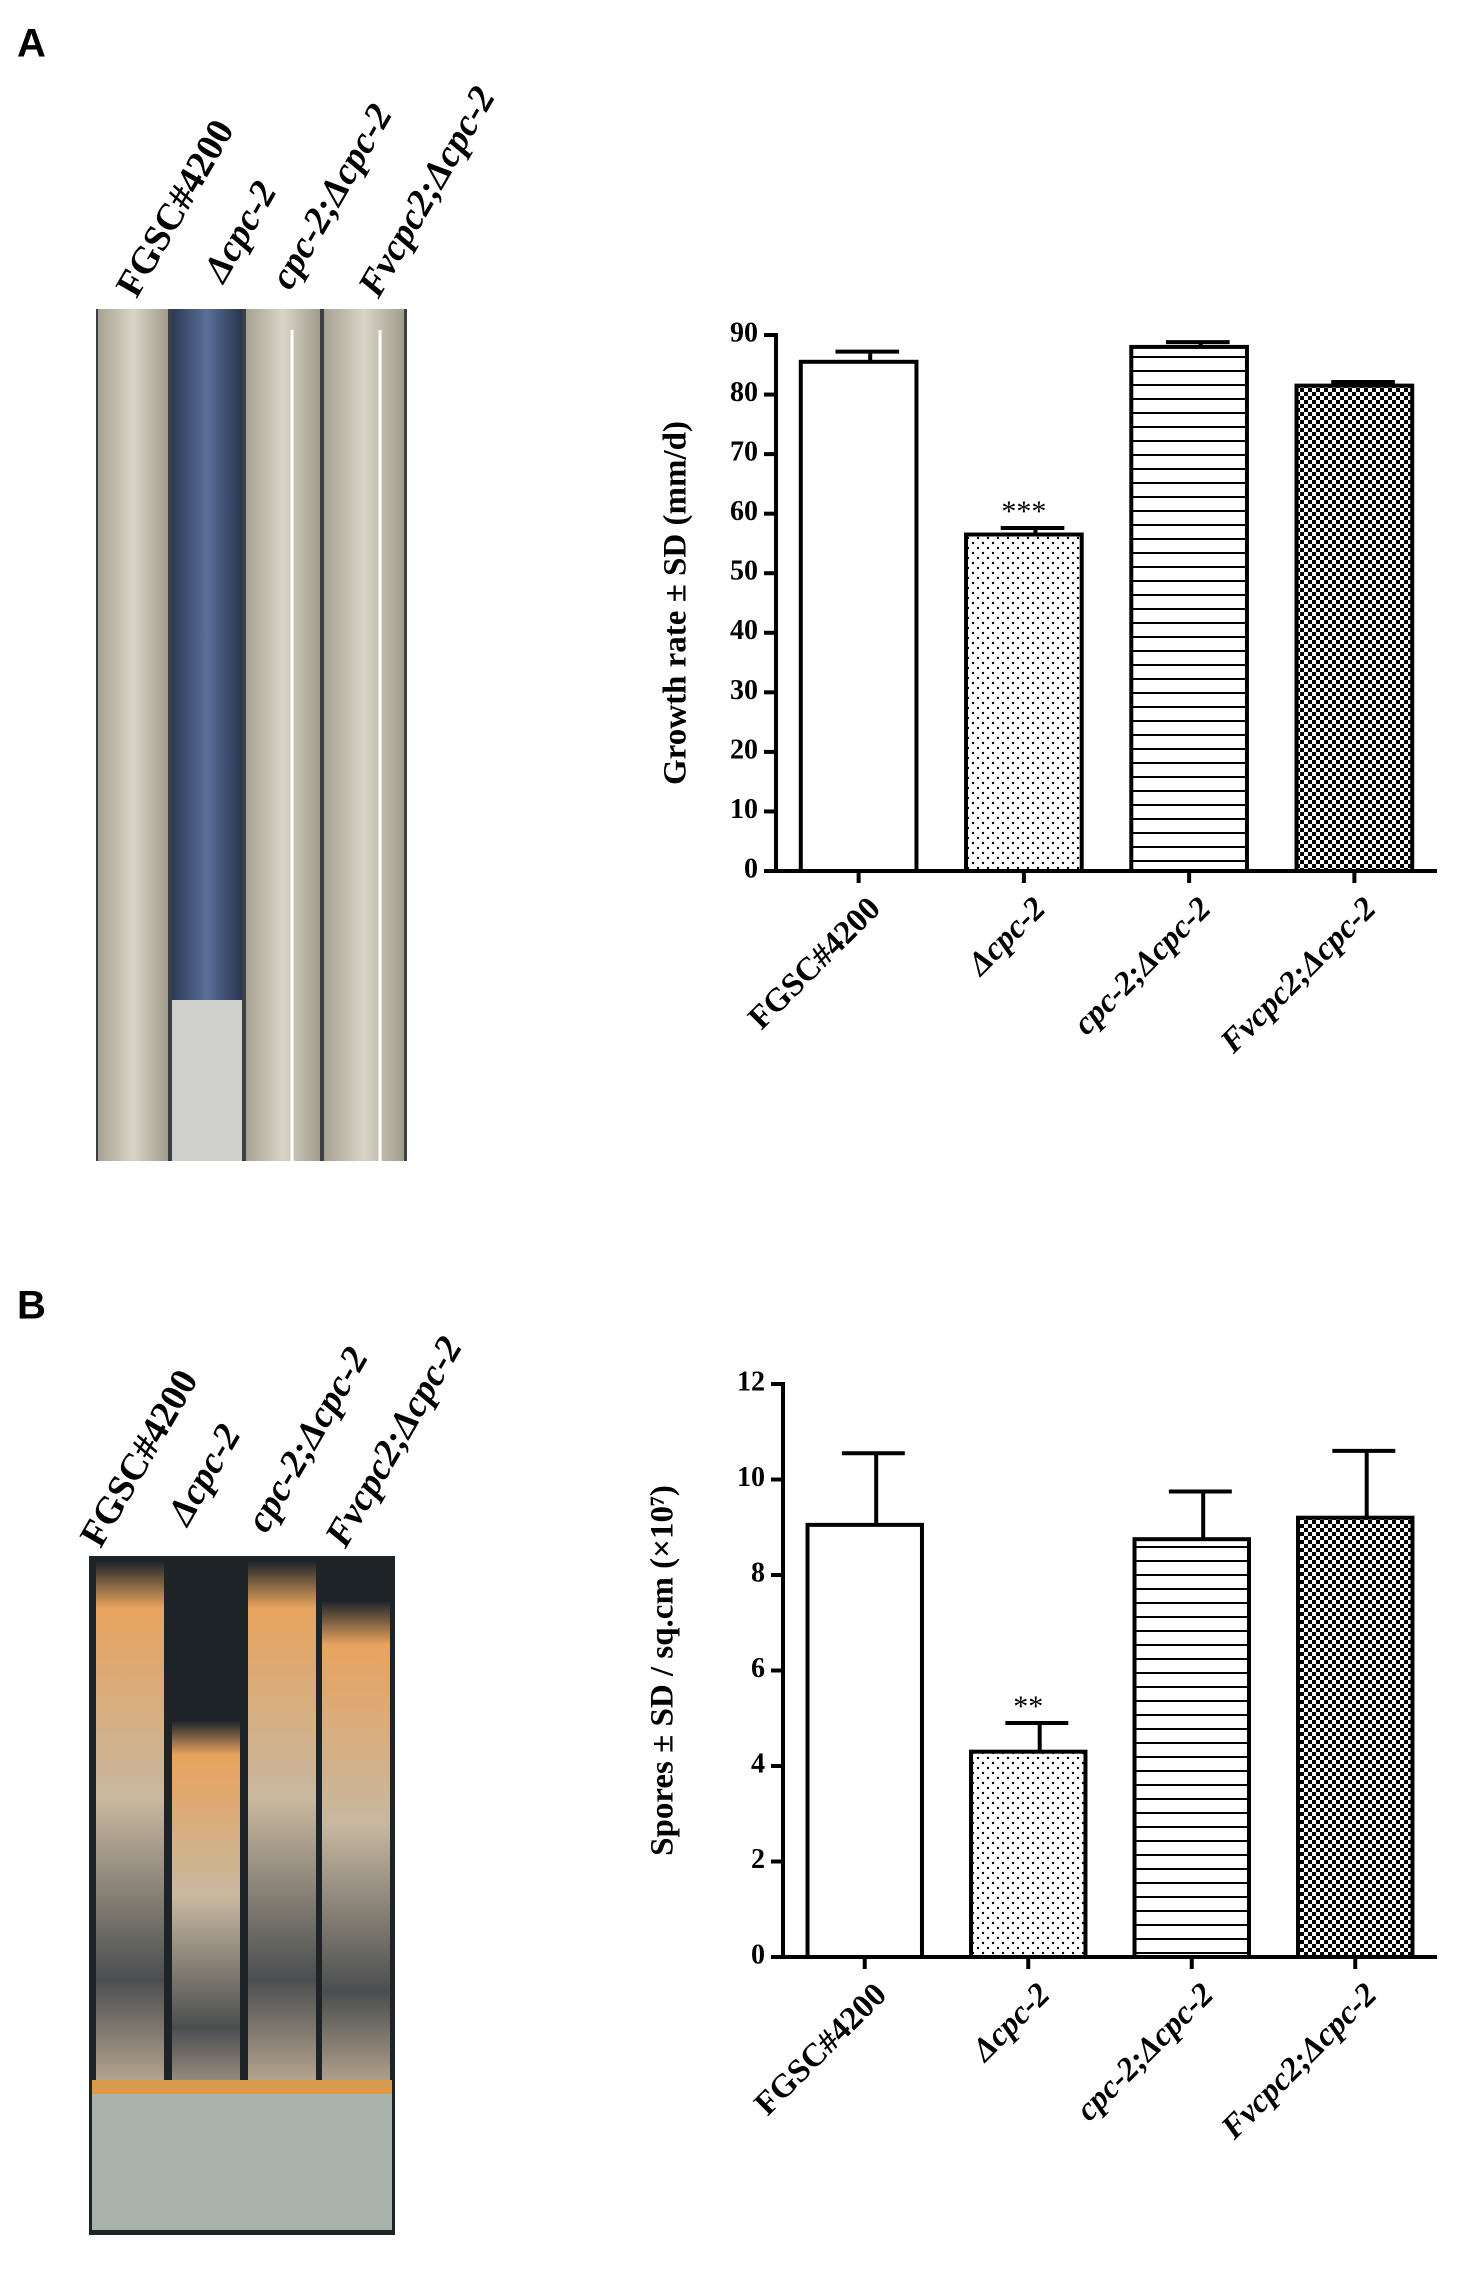 The height and width of the screenshot is (2270, 1466). Describe the element at coordinates (744, 332) in the screenshot. I see `y-tick-label: 90` at that location.